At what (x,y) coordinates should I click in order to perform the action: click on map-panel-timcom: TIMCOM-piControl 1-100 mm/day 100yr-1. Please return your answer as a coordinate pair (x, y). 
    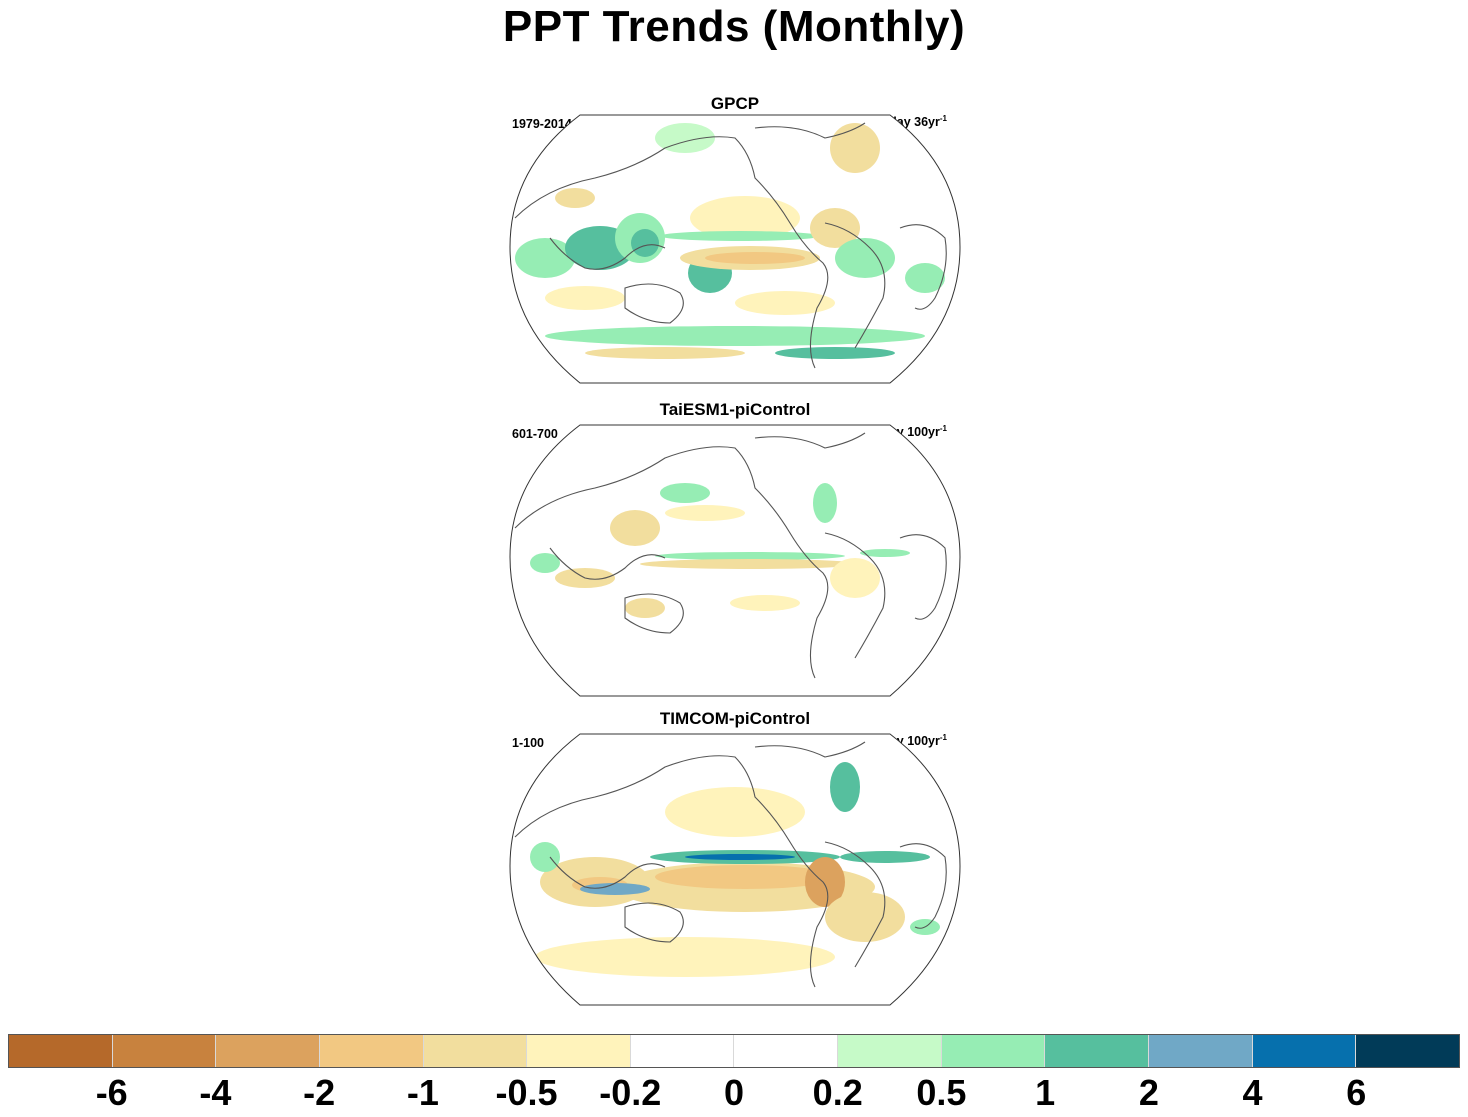
    Looking at the image, I should click on (735, 857).